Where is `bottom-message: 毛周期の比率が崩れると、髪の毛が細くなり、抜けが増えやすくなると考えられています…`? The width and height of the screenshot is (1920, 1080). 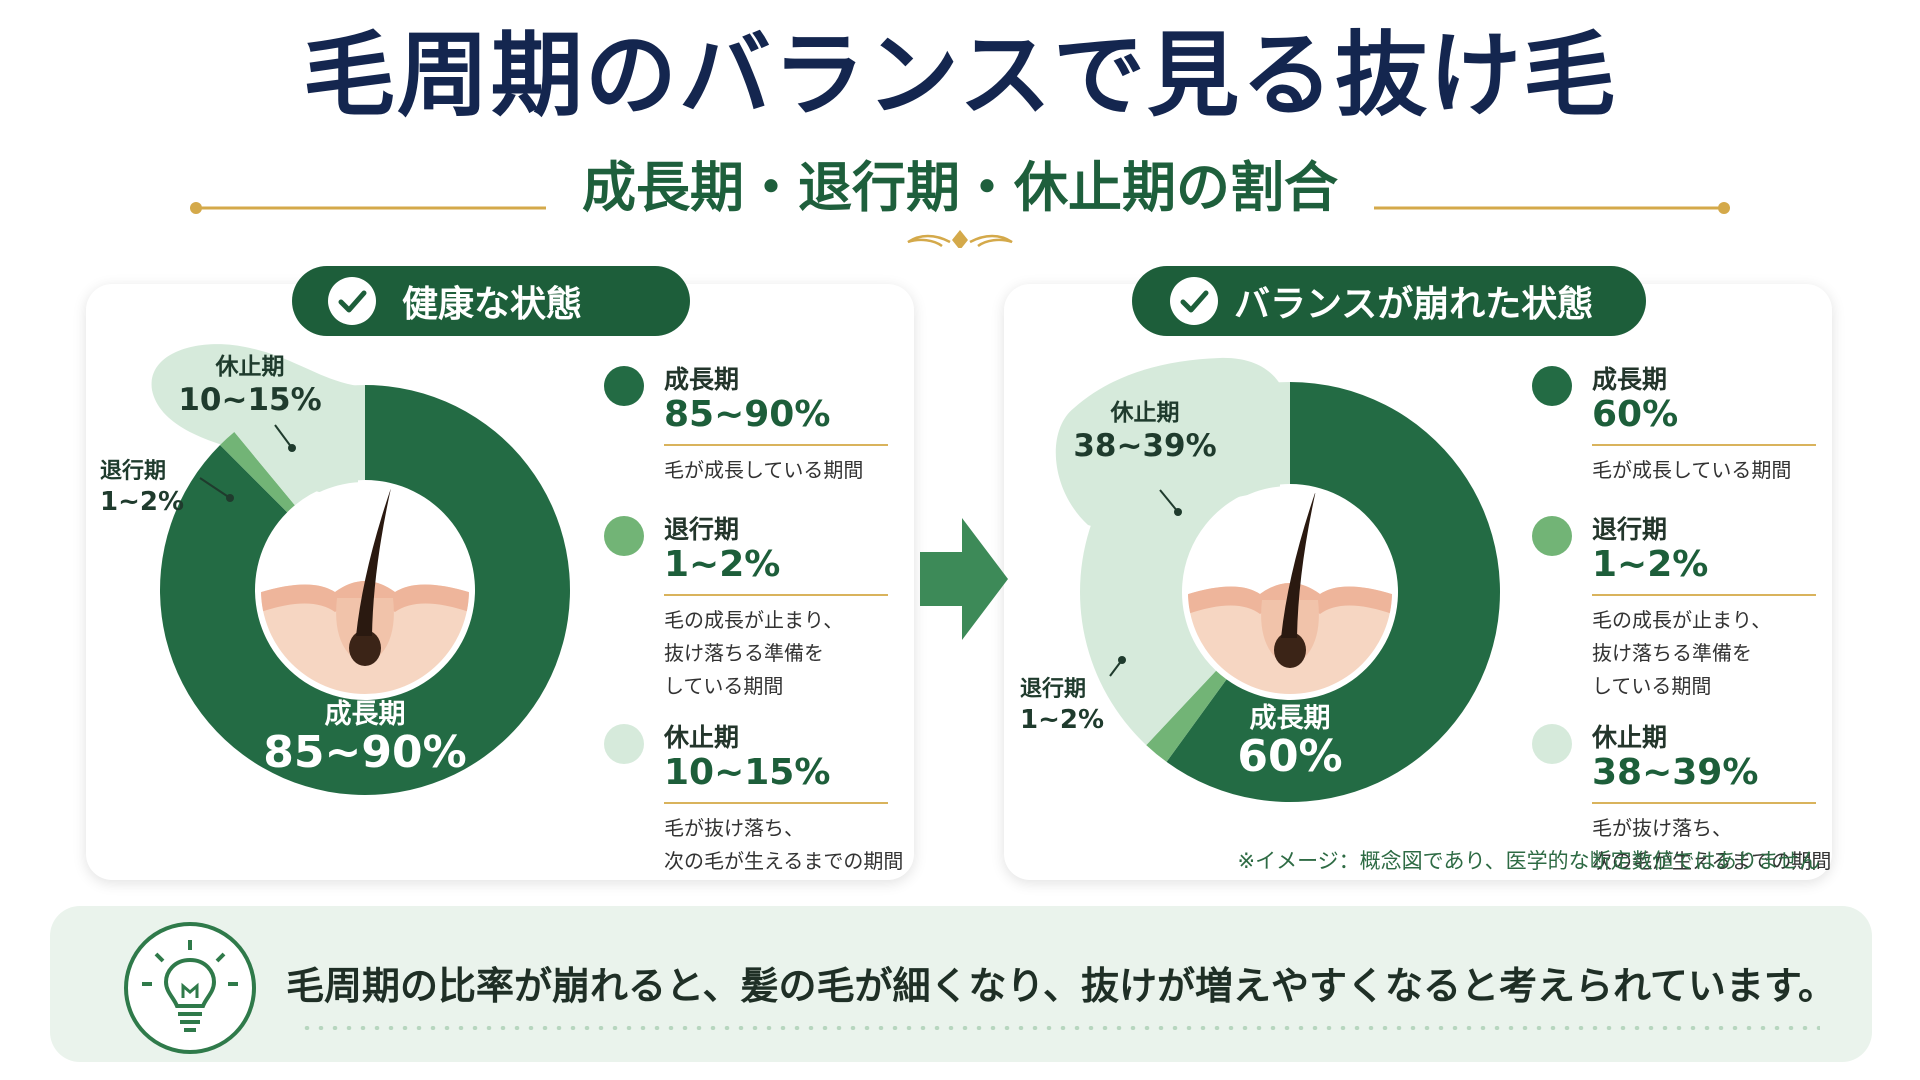 bottom-message: 毛周期の比率が崩れると、髪の毛が細くなり、抜けが増えやすくなると考えられています… is located at coordinates (1061, 986).